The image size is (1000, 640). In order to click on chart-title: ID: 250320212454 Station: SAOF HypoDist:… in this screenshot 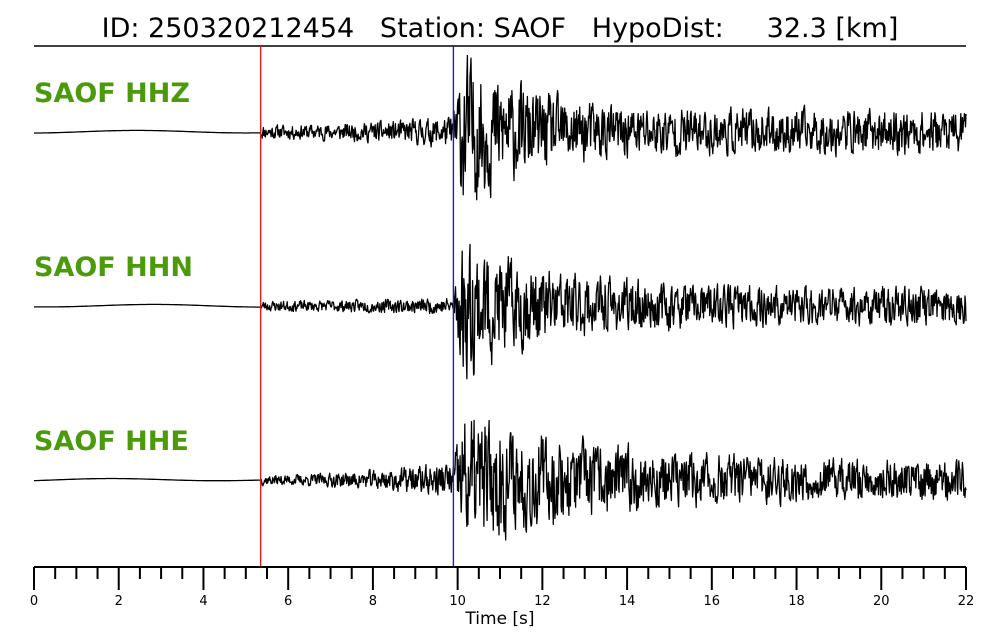, I will do `click(500, 28)`.